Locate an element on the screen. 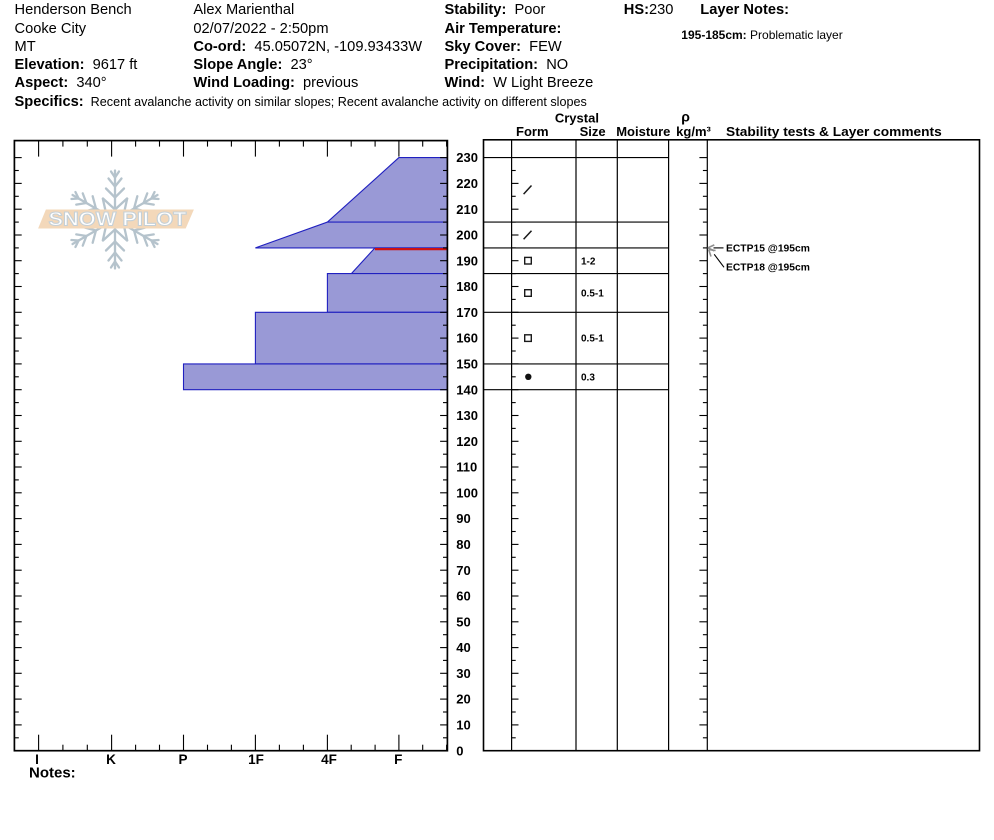  svg-text: 1F is located at coordinates (256, 759).